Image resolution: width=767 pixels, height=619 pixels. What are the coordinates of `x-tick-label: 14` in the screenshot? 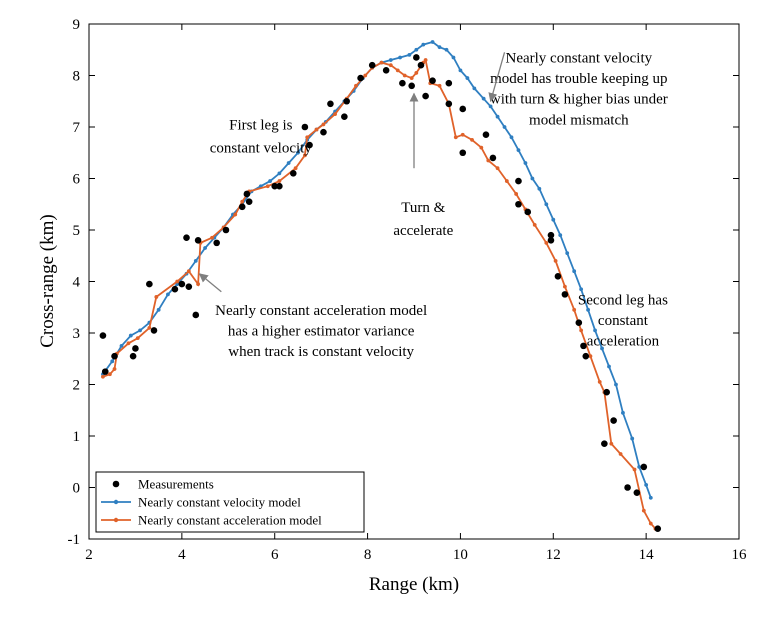 It's located at (647, 555).